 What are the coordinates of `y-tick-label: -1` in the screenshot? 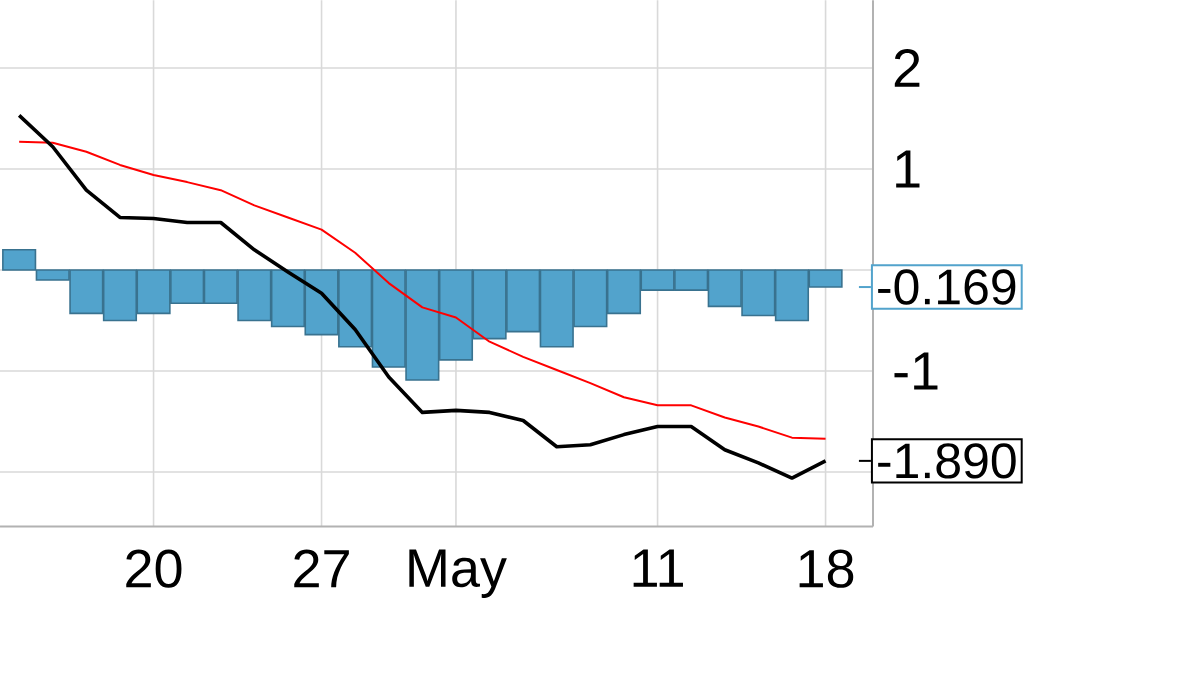 It's located at (916, 371).